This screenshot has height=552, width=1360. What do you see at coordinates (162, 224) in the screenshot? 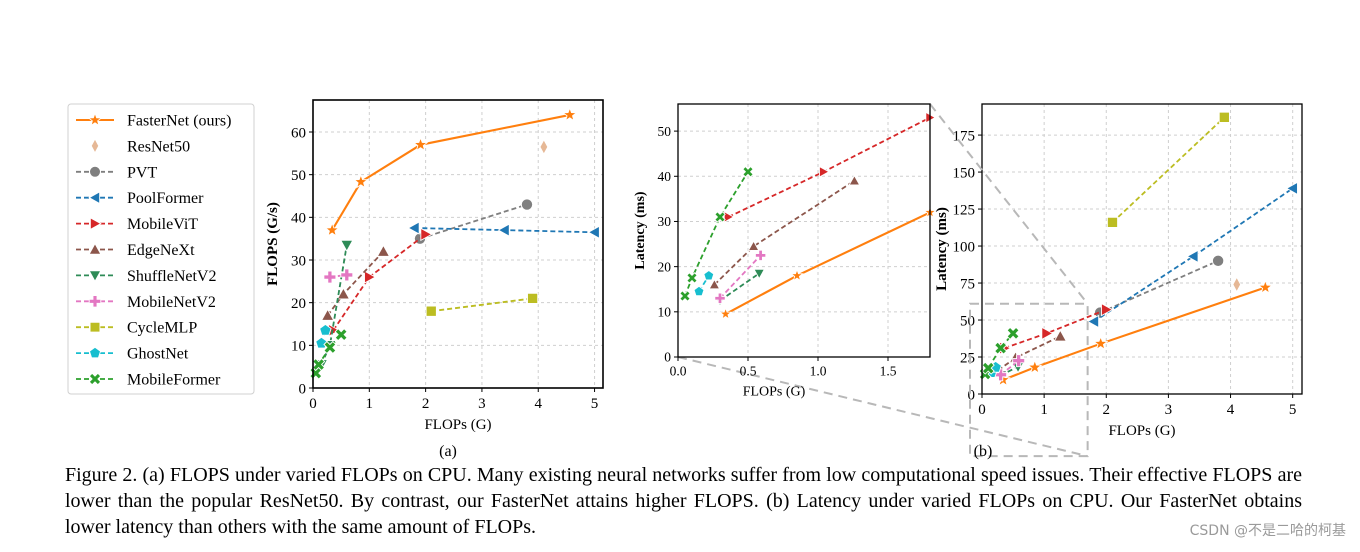
I see `legend-label: MobileViT` at bounding box center [162, 224].